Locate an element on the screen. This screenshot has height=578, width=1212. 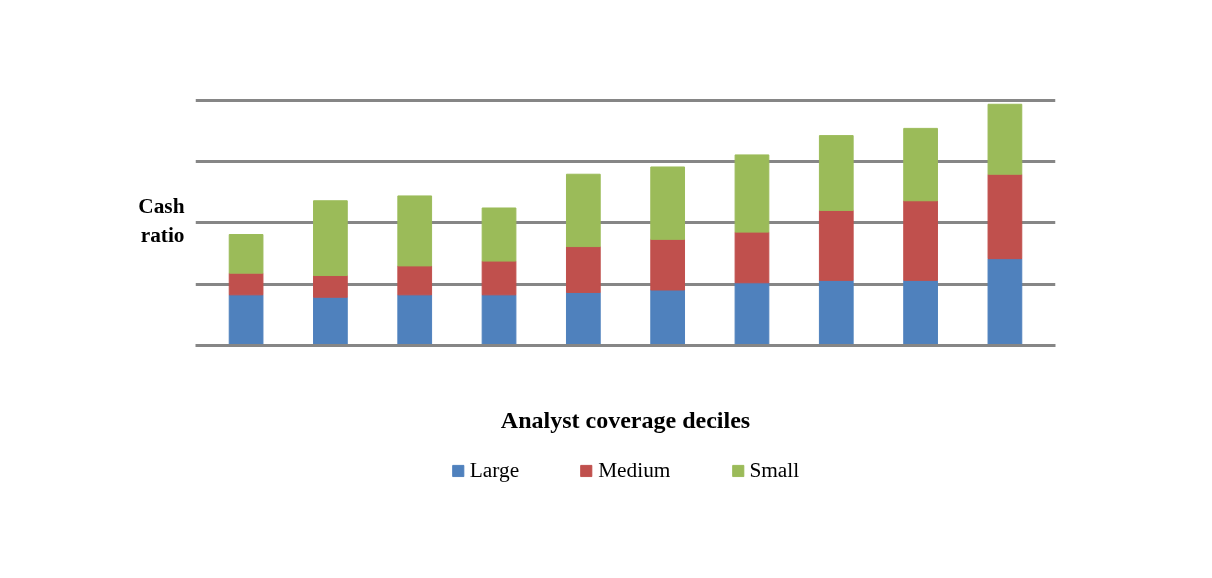
legend-label: Small is located at coordinates (774, 470).